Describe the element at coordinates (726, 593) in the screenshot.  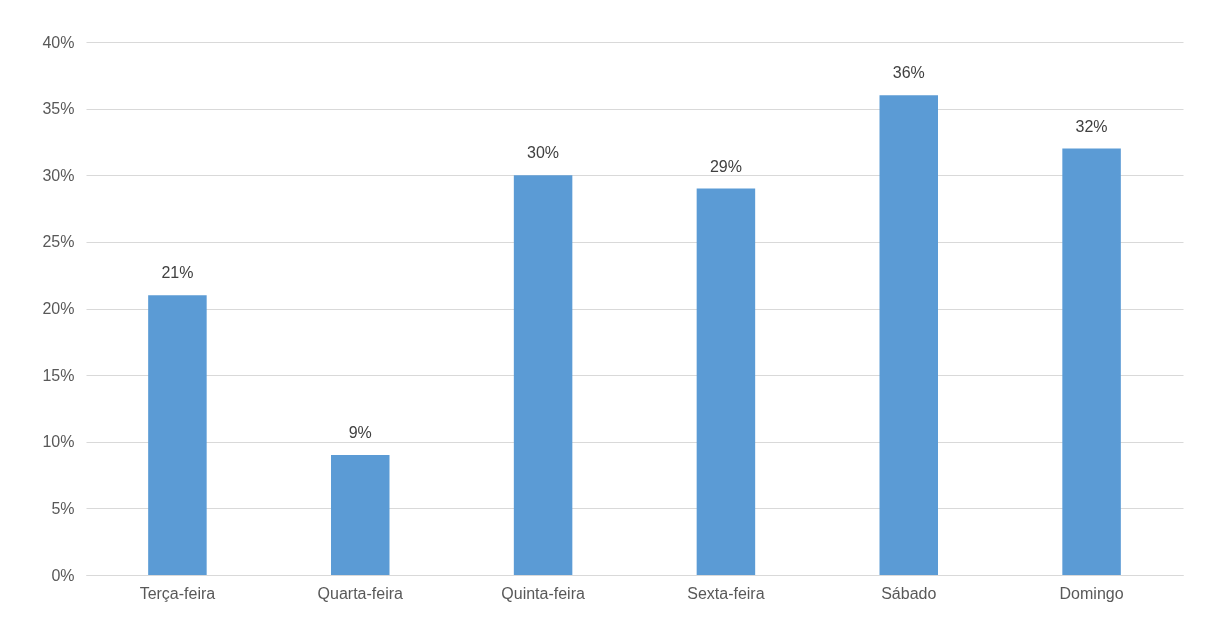
I see `x-tick-label: Sexta-feira` at that location.